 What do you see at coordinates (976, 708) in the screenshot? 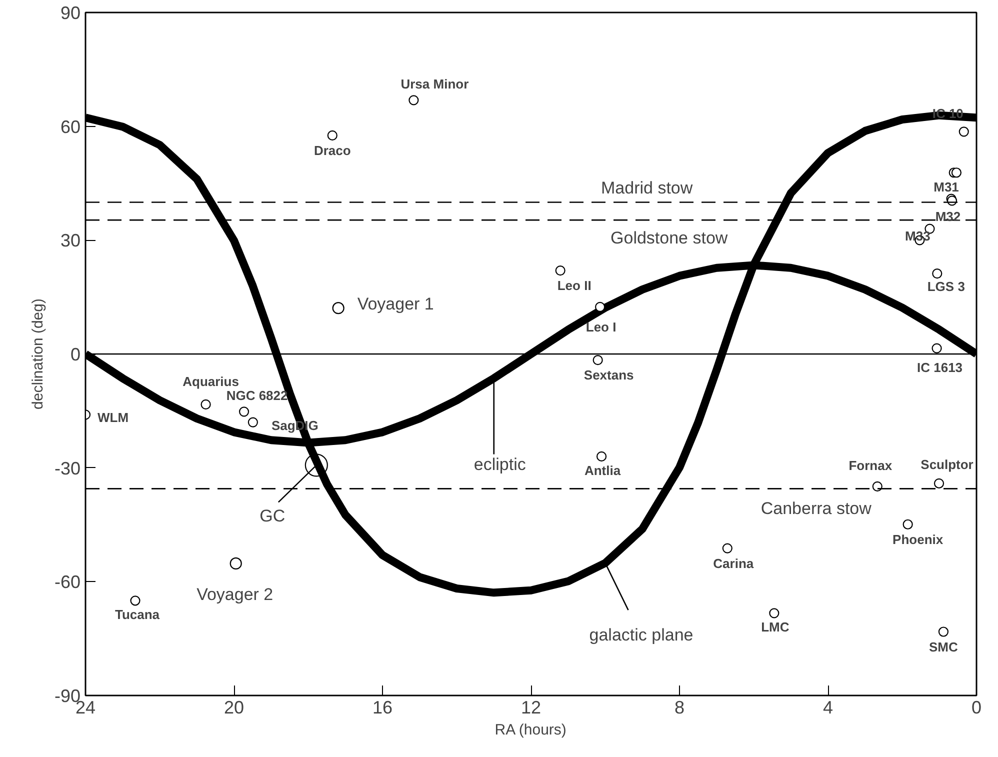
I see `x-tick-label: 0` at bounding box center [976, 708].